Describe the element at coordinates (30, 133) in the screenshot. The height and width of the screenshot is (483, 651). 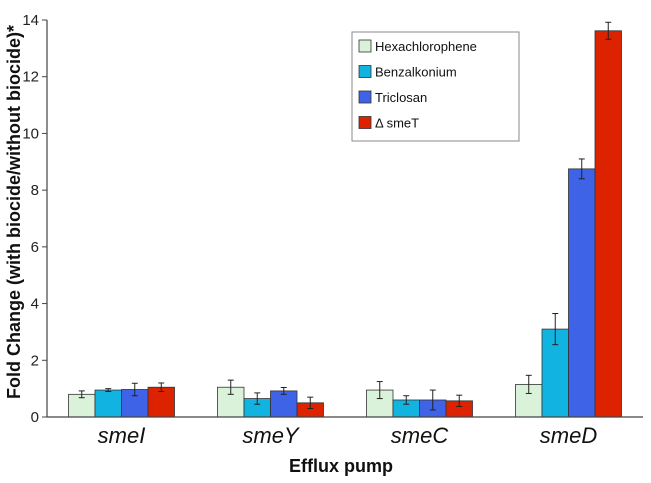
I see `y-tick-label: 10` at that location.